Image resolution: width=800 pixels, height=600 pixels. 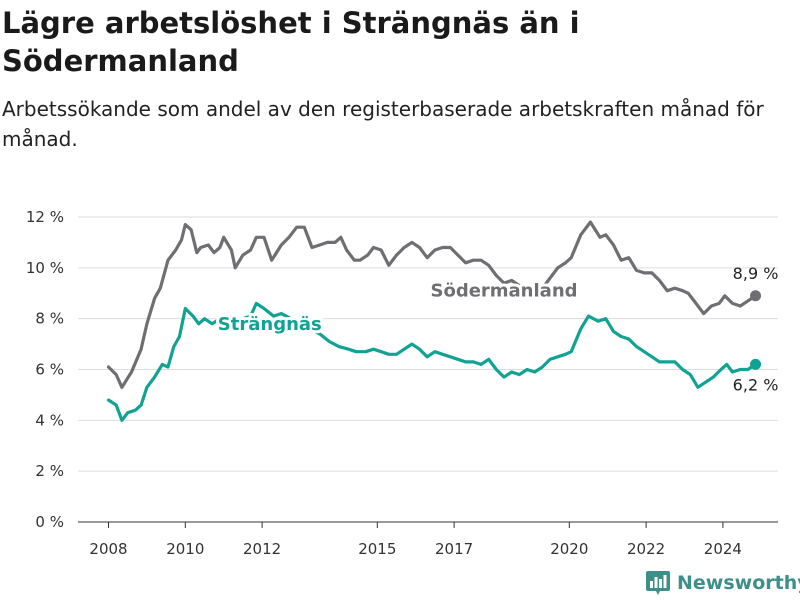 I want to click on series-name-label: Strängnäs, so click(x=270, y=324).